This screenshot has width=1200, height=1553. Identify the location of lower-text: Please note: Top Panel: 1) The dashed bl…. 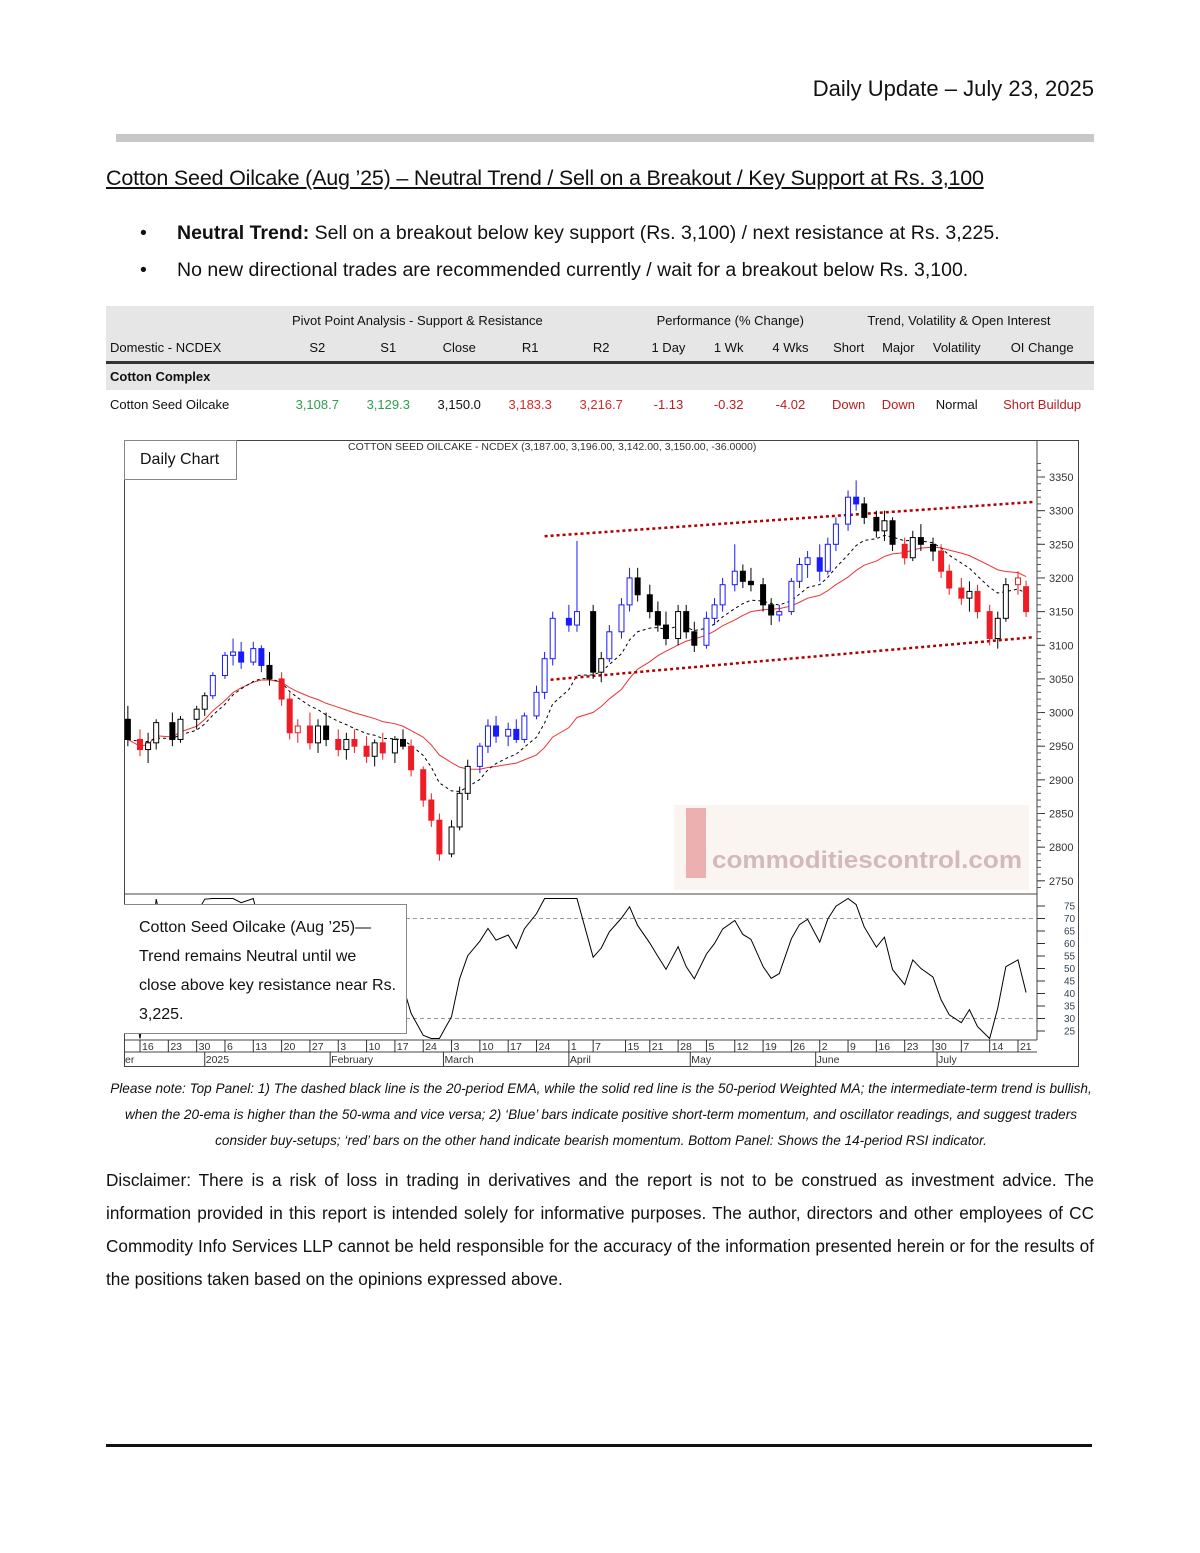
(601, 1186).